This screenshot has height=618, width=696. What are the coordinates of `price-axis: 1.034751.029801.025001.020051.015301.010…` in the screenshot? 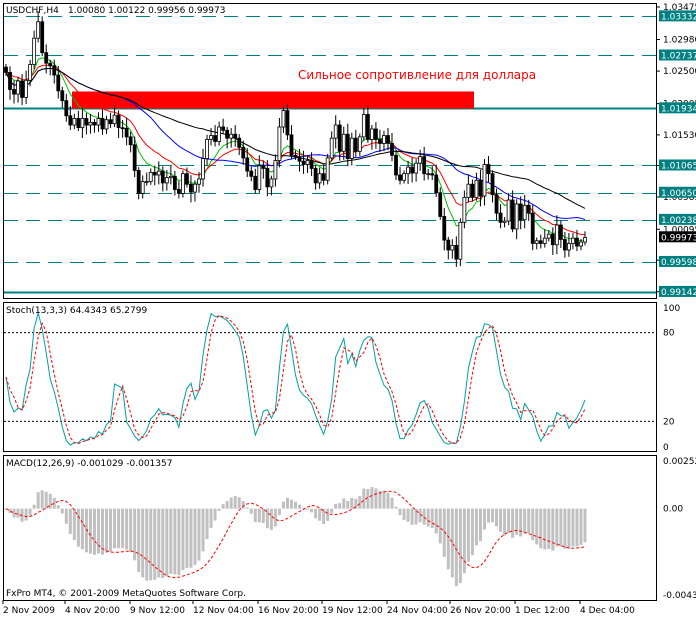 It's located at (676, 150).